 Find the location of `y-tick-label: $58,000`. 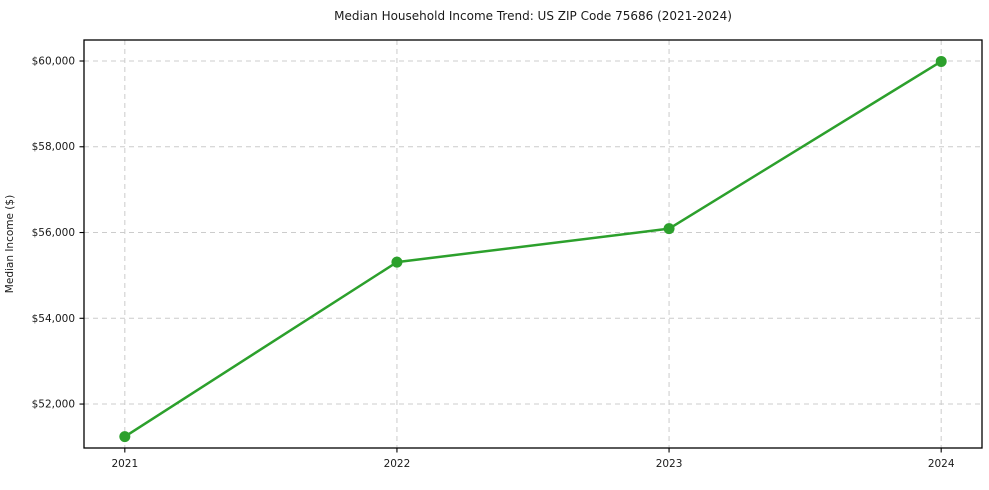

y-tick-label: $58,000 is located at coordinates (53, 147).